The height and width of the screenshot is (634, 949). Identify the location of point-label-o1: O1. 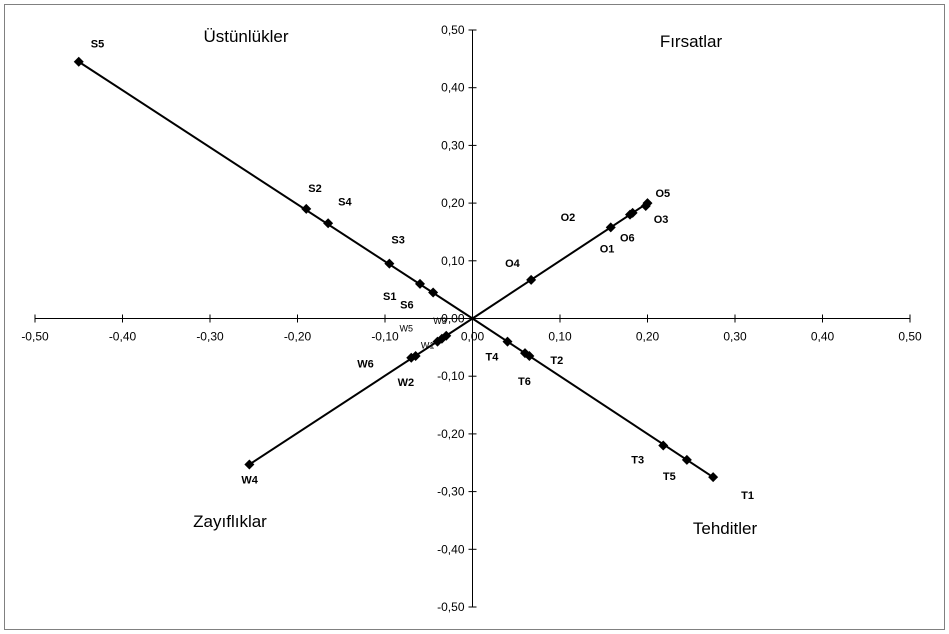
(607, 249).